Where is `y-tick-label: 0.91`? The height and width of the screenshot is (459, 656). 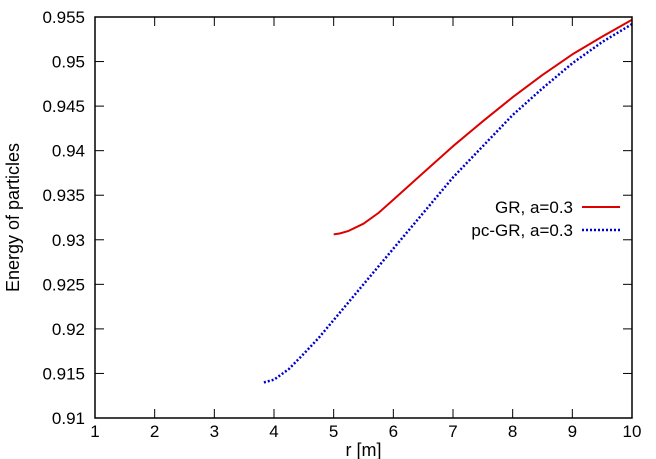
y-tick-label: 0.91 is located at coordinates (68, 418).